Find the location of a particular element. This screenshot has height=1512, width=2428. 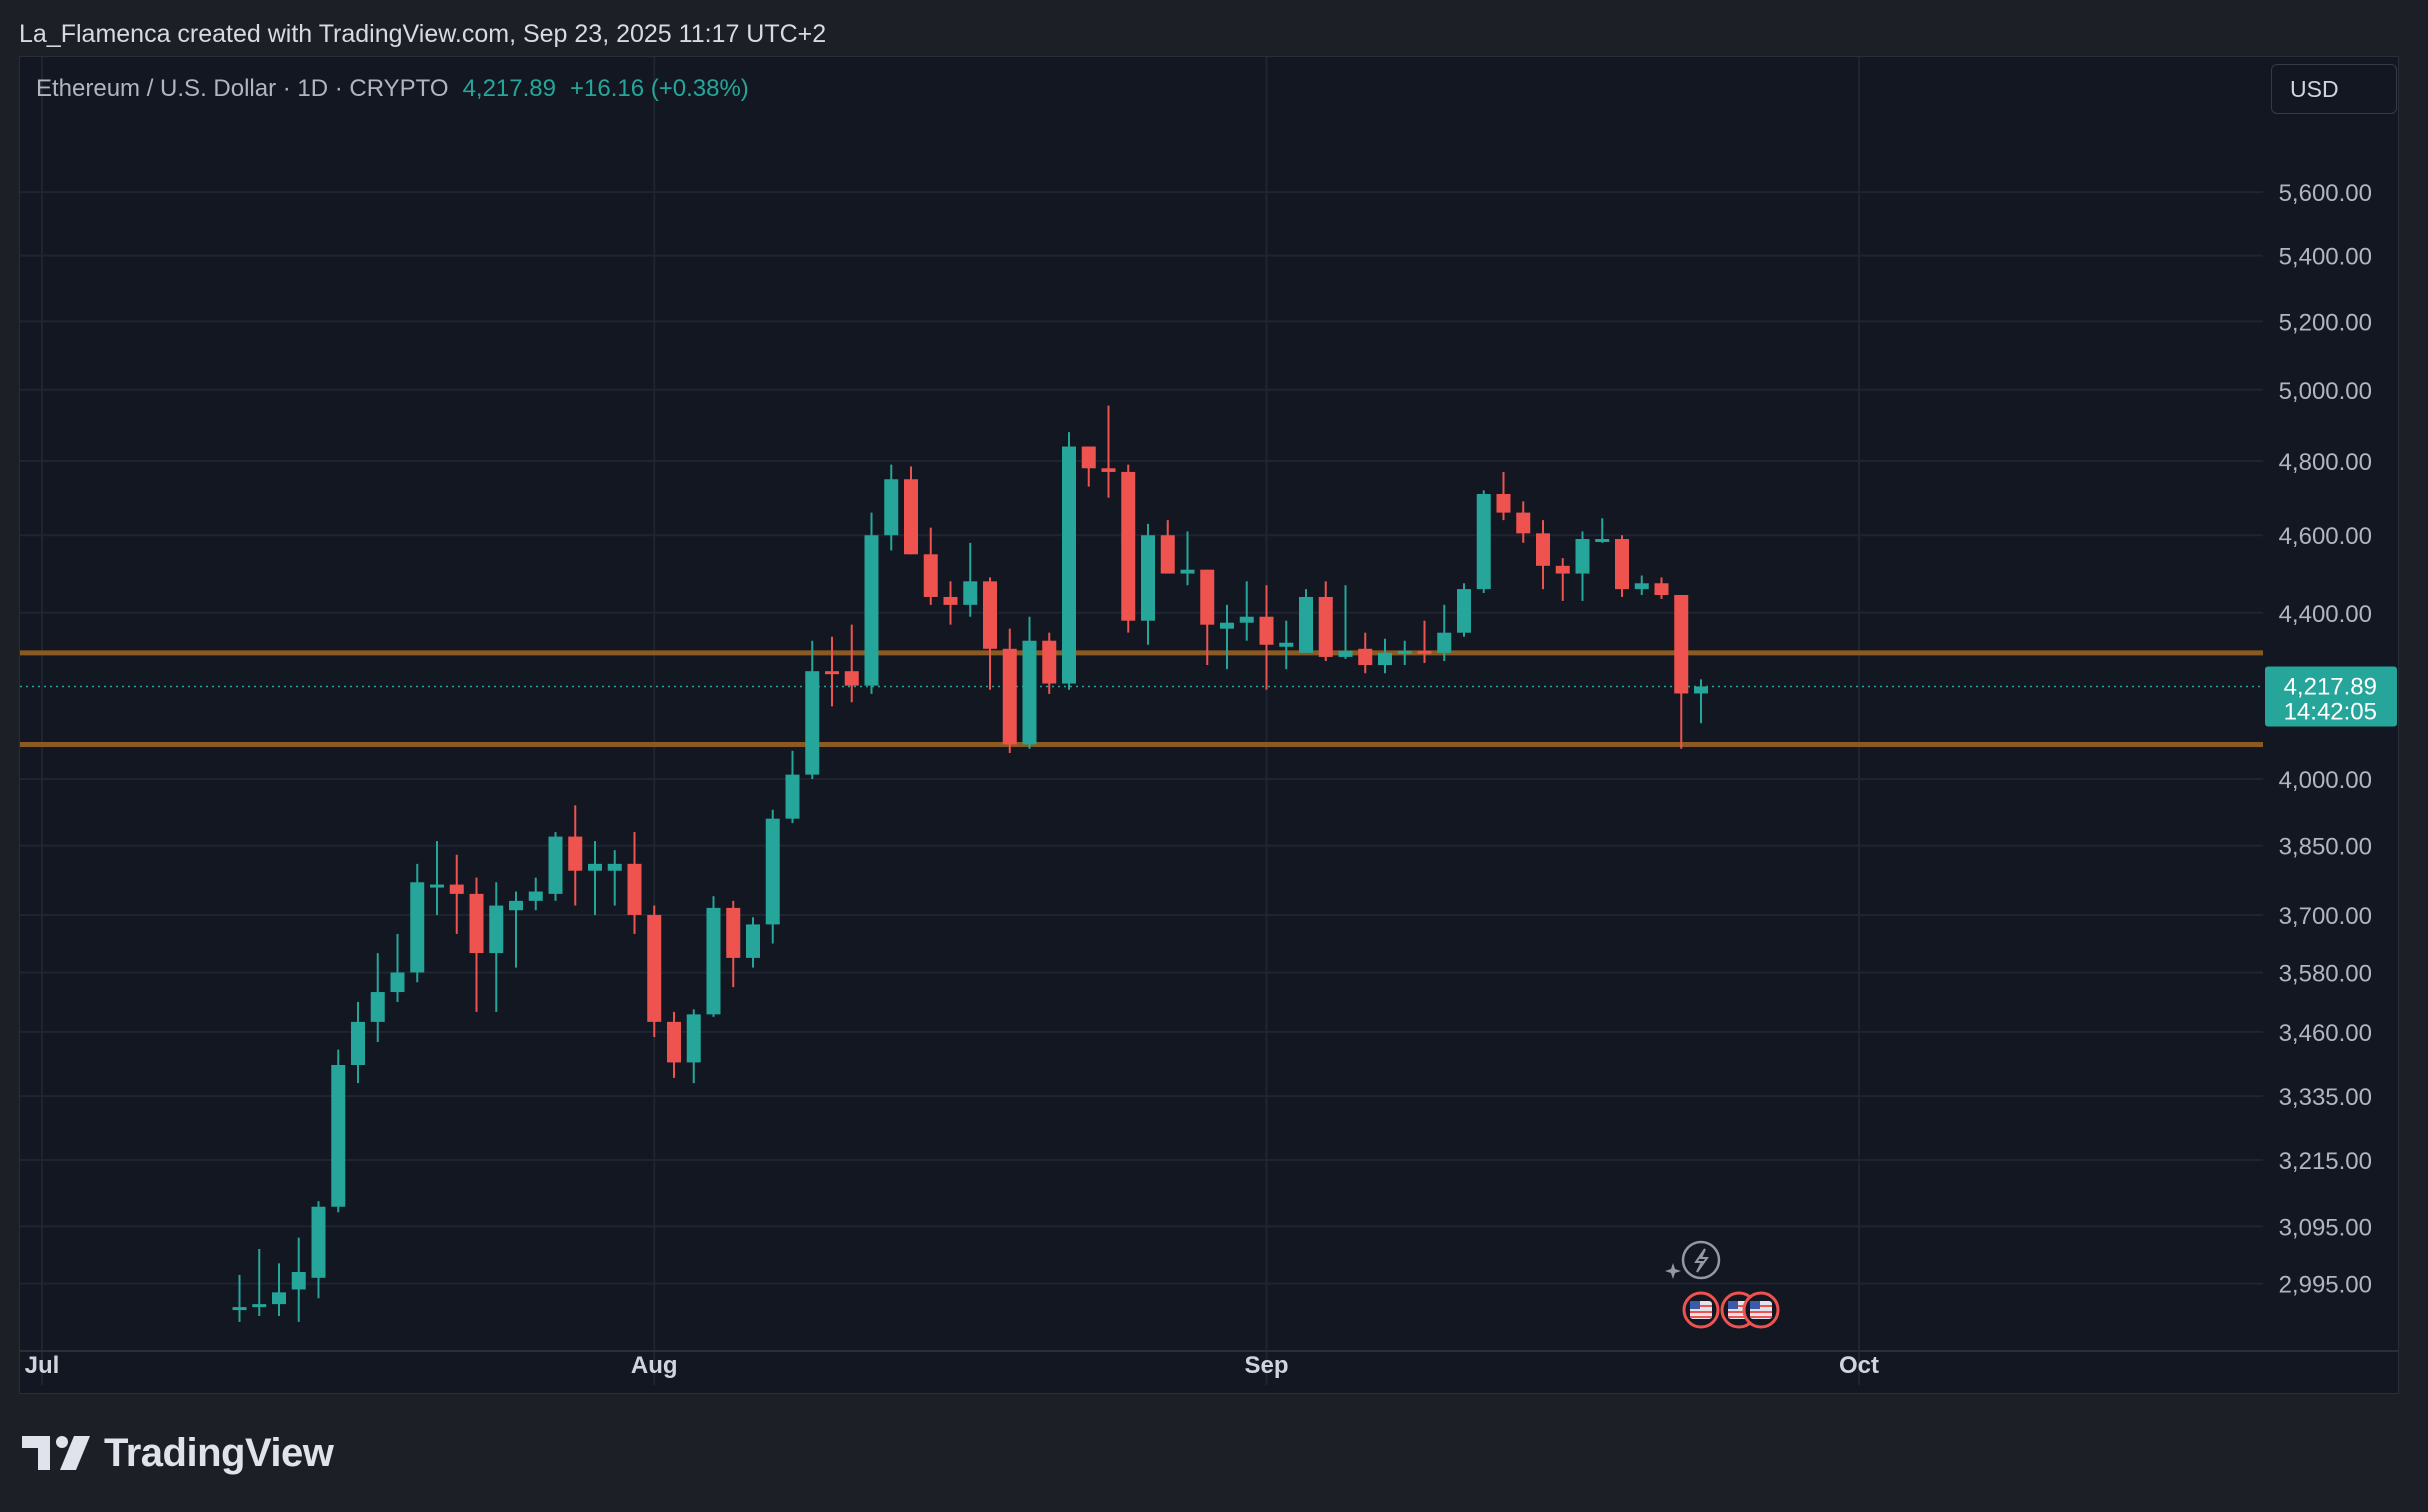

y-axis-tick-label: 5,400.00 is located at coordinates (2325, 257).